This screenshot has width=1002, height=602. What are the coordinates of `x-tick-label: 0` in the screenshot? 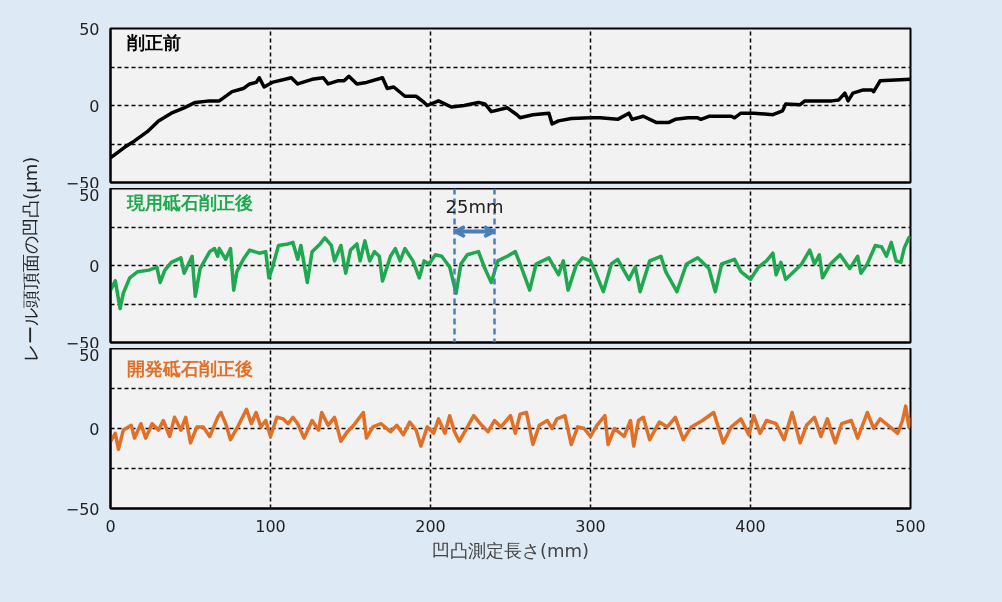 It's located at (110, 526).